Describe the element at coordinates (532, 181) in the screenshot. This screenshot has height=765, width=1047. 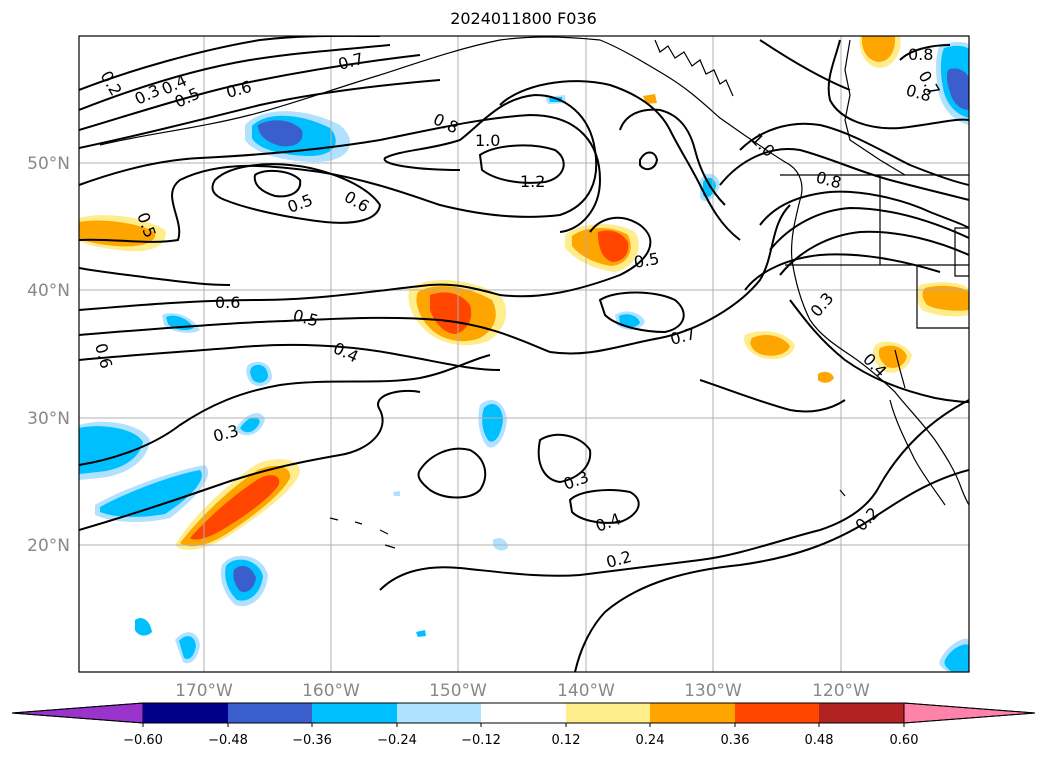
I see `contour-label: 1.2` at that location.